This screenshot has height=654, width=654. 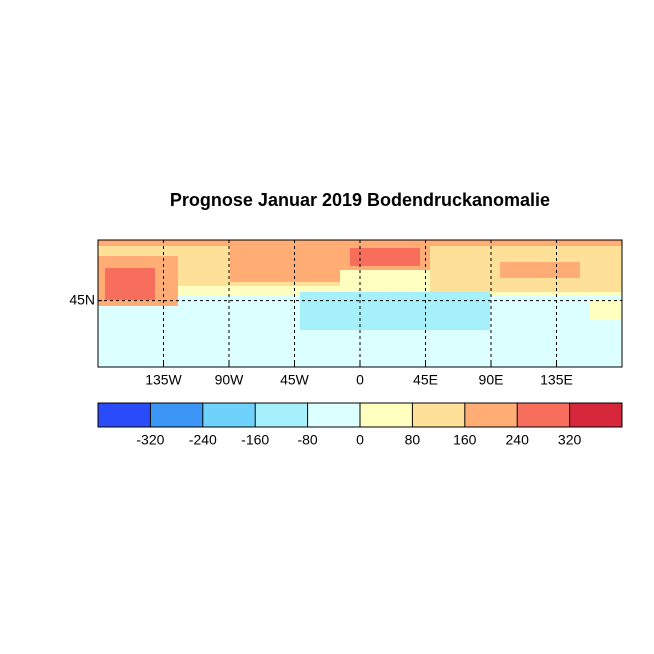 I want to click on colorbar-tick-label: 160, so click(x=465, y=440).